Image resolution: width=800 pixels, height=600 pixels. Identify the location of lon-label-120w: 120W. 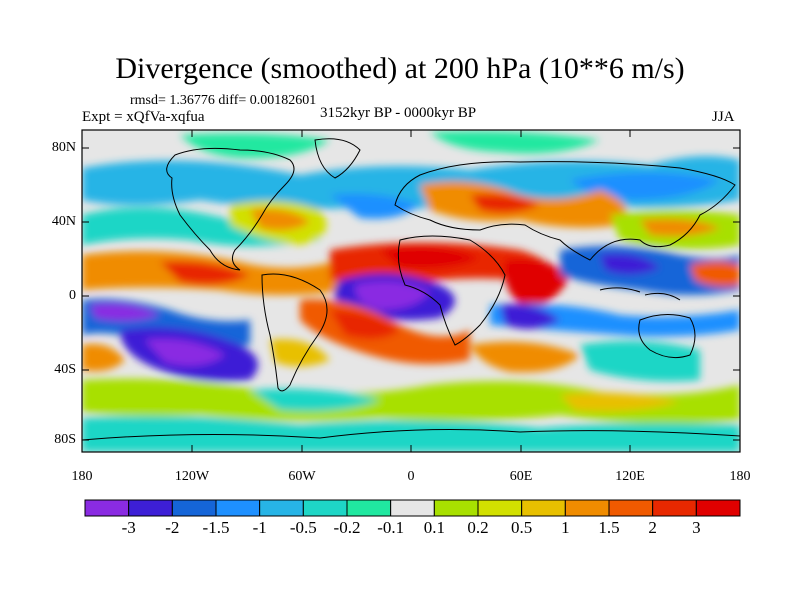
(192, 476).